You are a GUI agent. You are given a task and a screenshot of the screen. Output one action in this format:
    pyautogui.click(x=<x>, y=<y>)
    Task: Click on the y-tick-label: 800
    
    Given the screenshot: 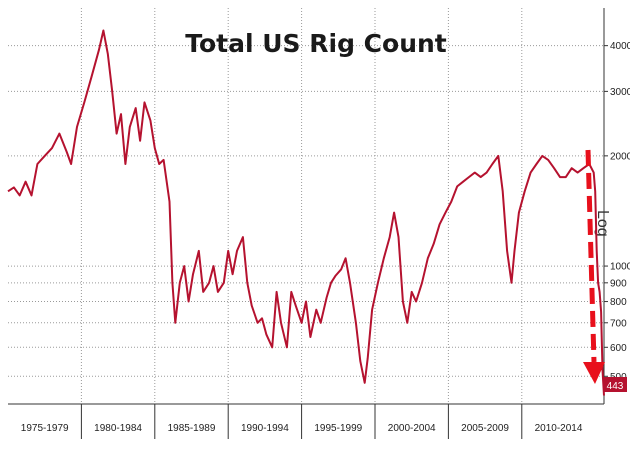 What is the action you would take?
    pyautogui.click(x=618, y=302)
    